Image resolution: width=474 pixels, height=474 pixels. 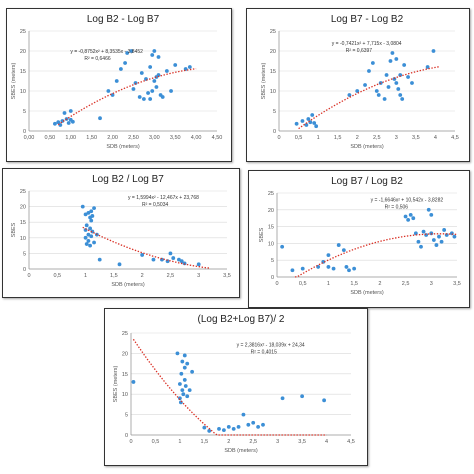 What do you see at coordinates (397, 207) in the screenshot?
I see `trend-equation: R² = 0,506` at bounding box center [397, 207].